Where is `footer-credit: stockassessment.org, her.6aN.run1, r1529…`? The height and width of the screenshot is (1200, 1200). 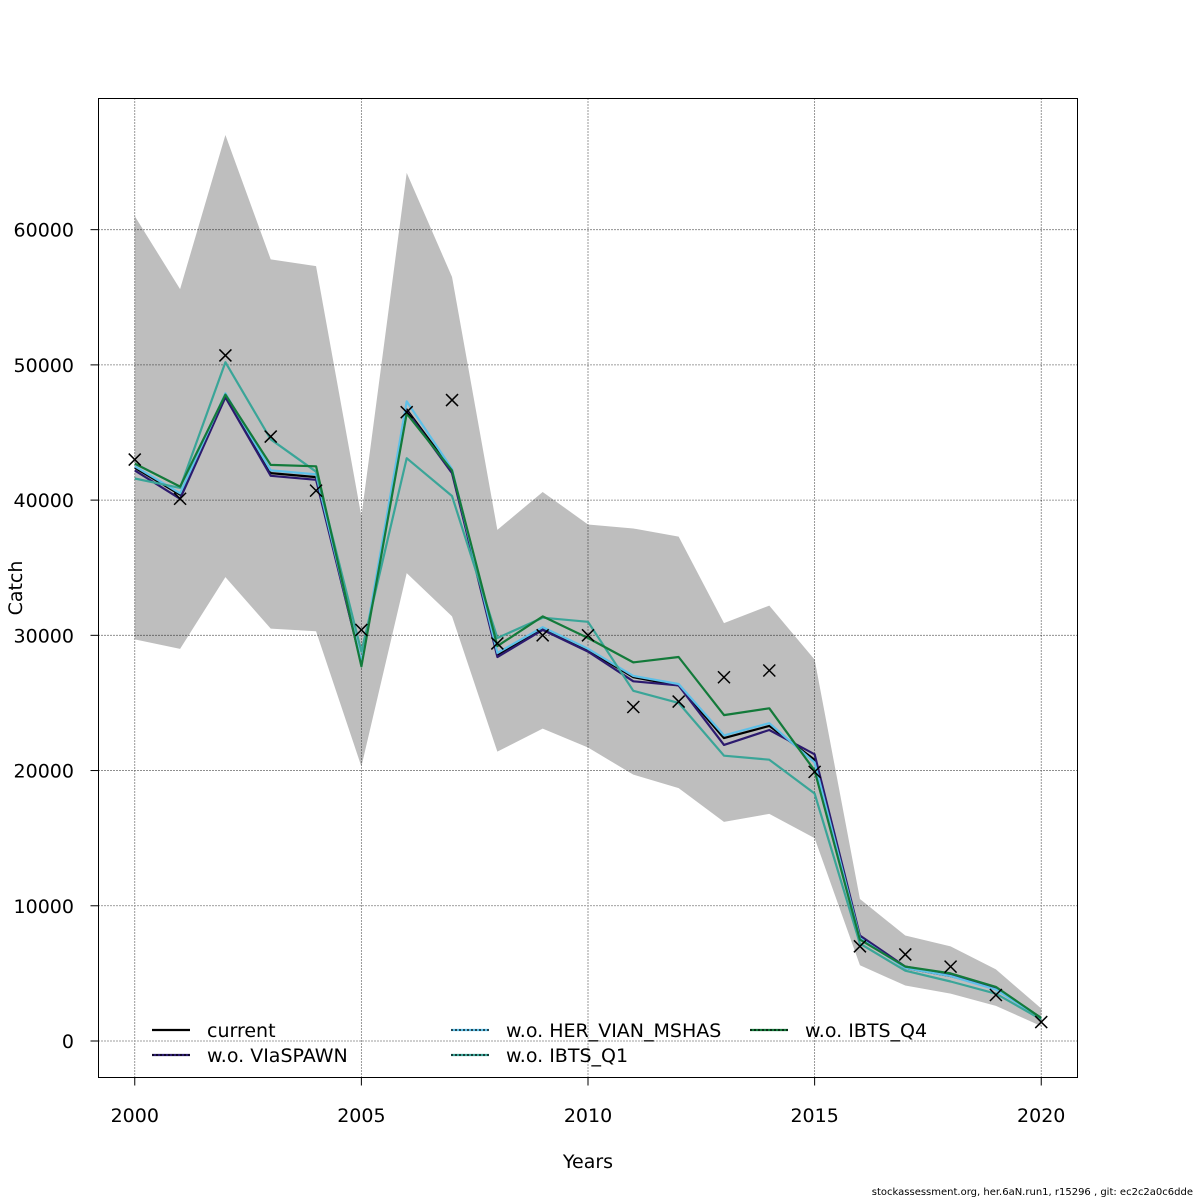 footer-credit: stockassessment.org, her.6aN.run1, r1529… is located at coordinates (1032, 1192).